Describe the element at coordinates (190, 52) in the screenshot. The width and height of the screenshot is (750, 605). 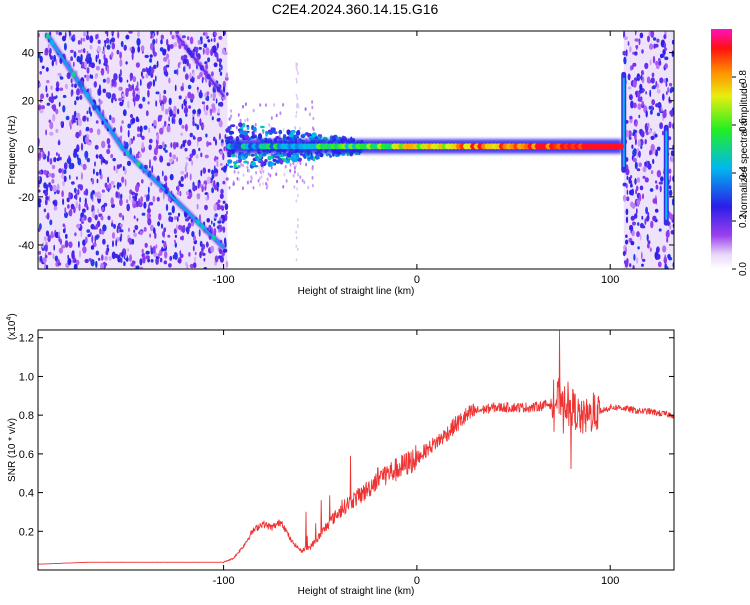
I see `spectral-line-blob` at that location.